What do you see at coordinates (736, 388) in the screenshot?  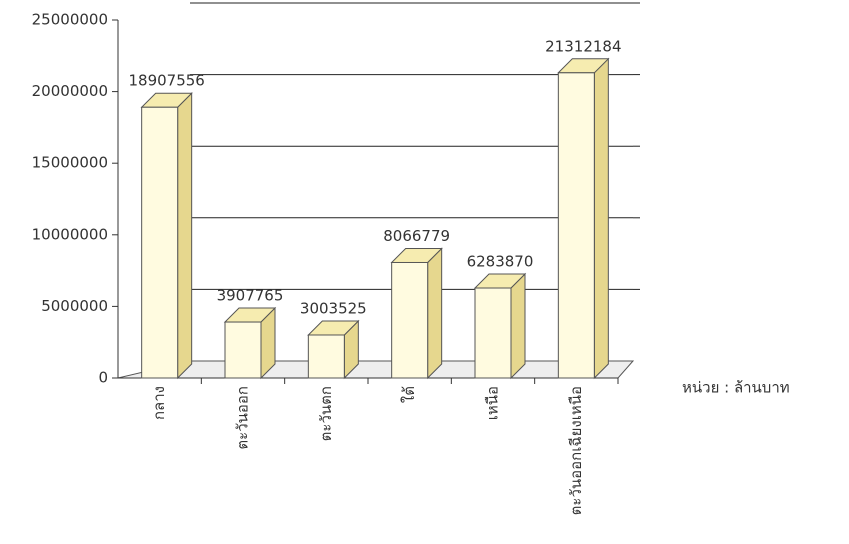 I see `unit-note: หน่วย : ล้านบาท` at bounding box center [736, 388].